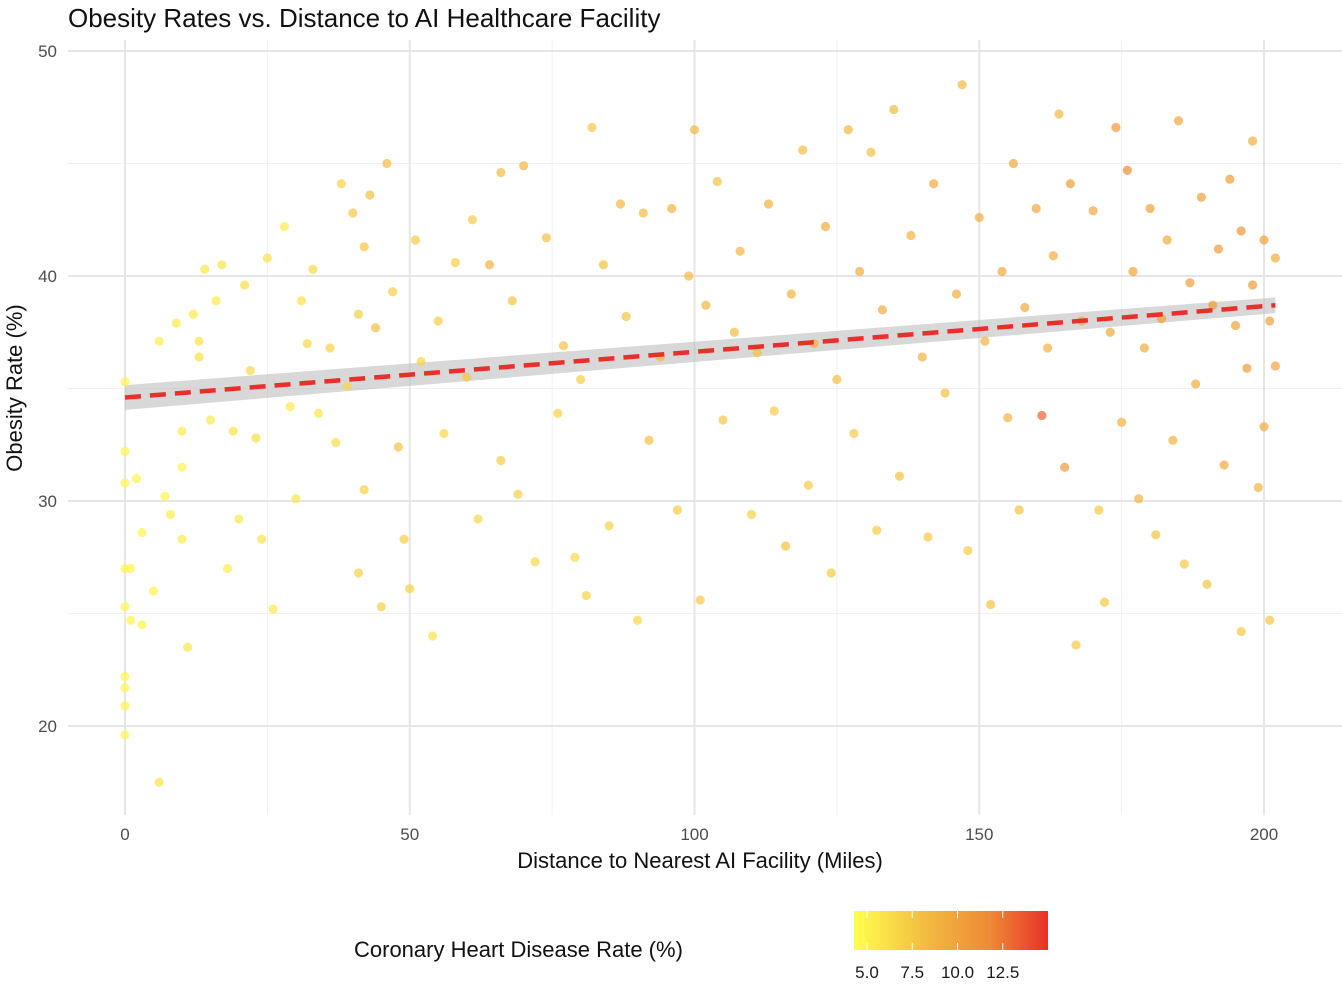  What do you see at coordinates (124, 834) in the screenshot?
I see `x-tick-label: 0` at bounding box center [124, 834].